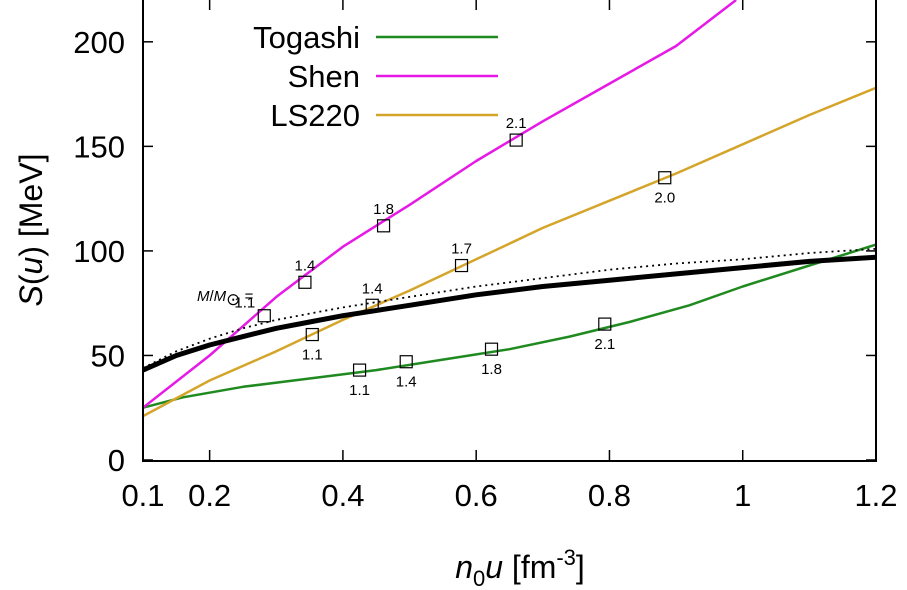  Describe the element at coordinates (324, 76) in the screenshot. I see `legend-label: Shen` at that location.